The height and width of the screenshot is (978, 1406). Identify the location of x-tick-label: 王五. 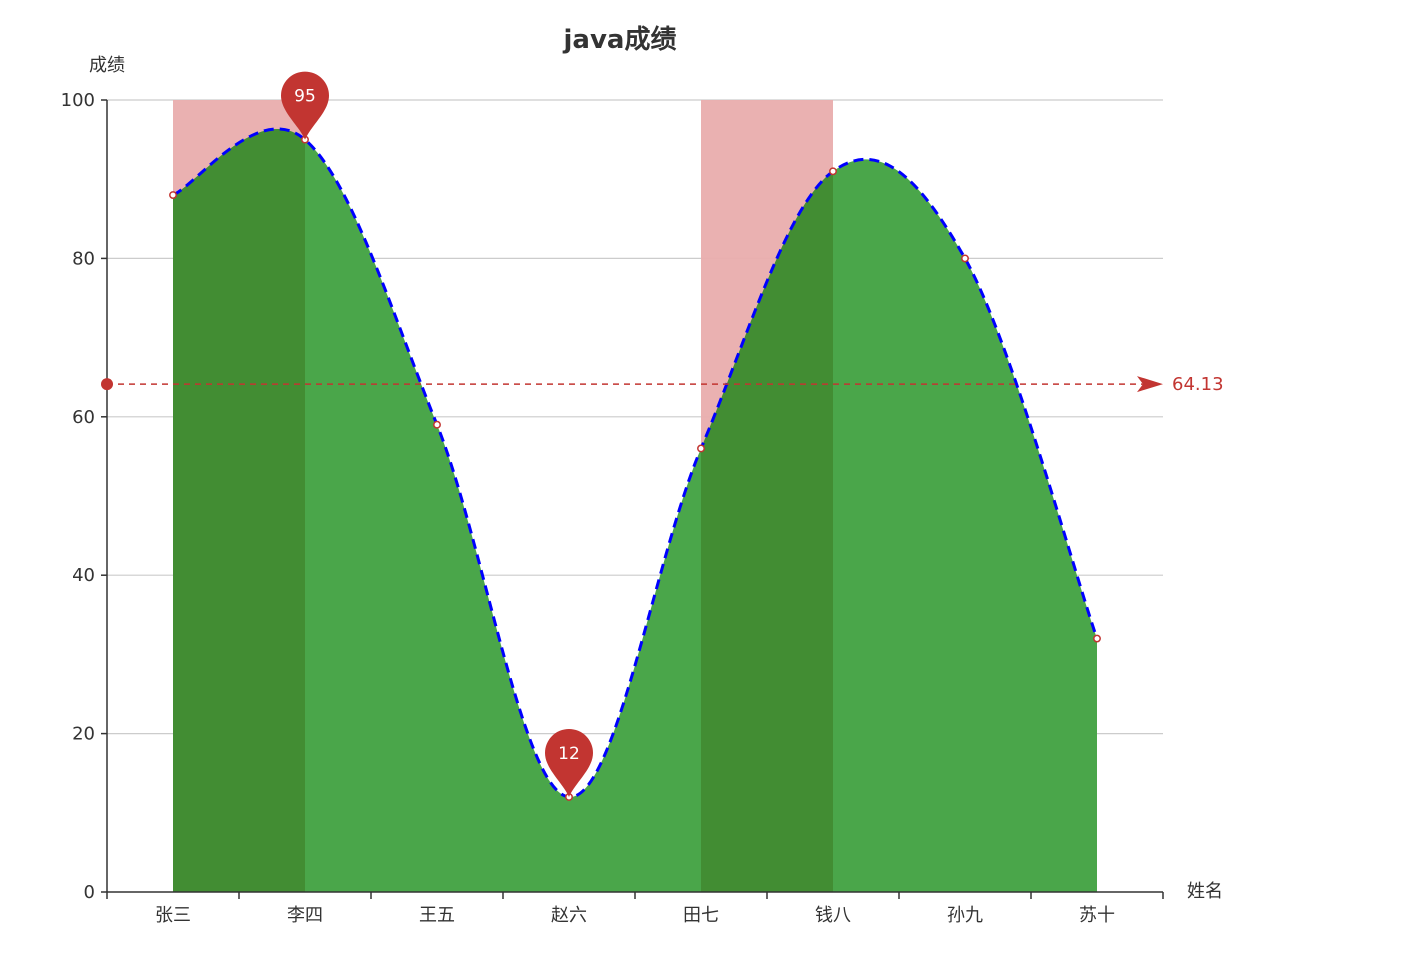
(437, 915).